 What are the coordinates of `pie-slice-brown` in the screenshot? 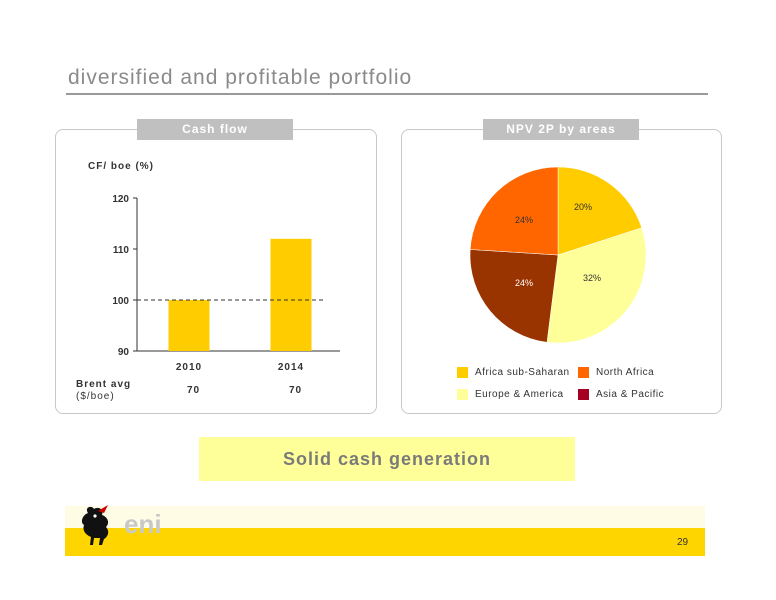 It's located at (514, 296).